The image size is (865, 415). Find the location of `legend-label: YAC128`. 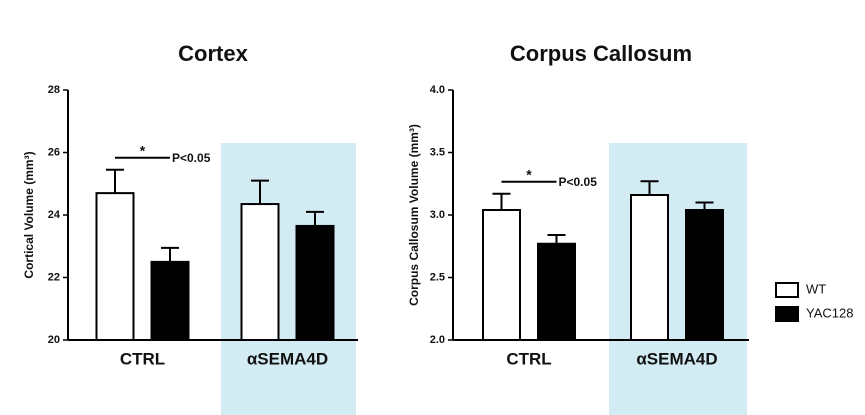

legend-label: YAC128 is located at coordinates (829, 312).